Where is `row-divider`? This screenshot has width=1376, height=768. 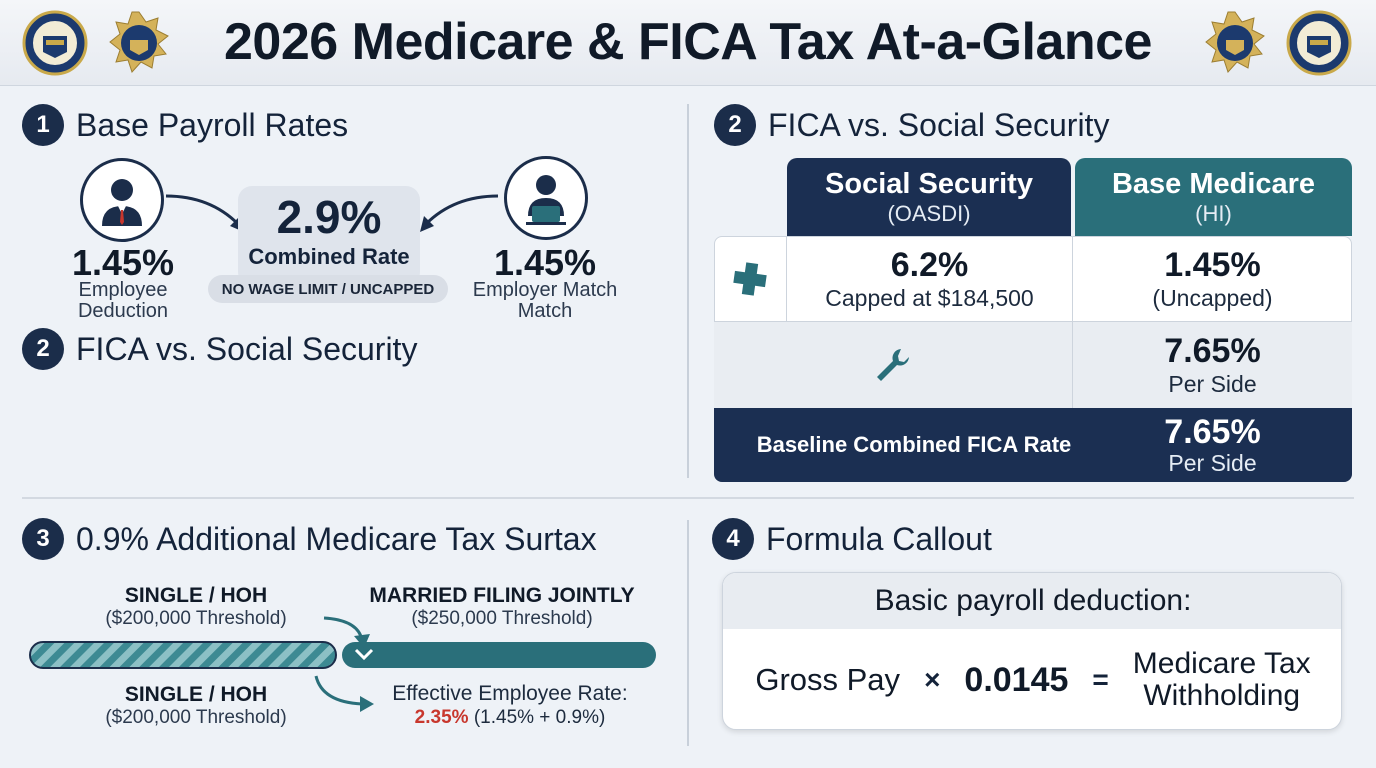
row-divider is located at coordinates (688, 498).